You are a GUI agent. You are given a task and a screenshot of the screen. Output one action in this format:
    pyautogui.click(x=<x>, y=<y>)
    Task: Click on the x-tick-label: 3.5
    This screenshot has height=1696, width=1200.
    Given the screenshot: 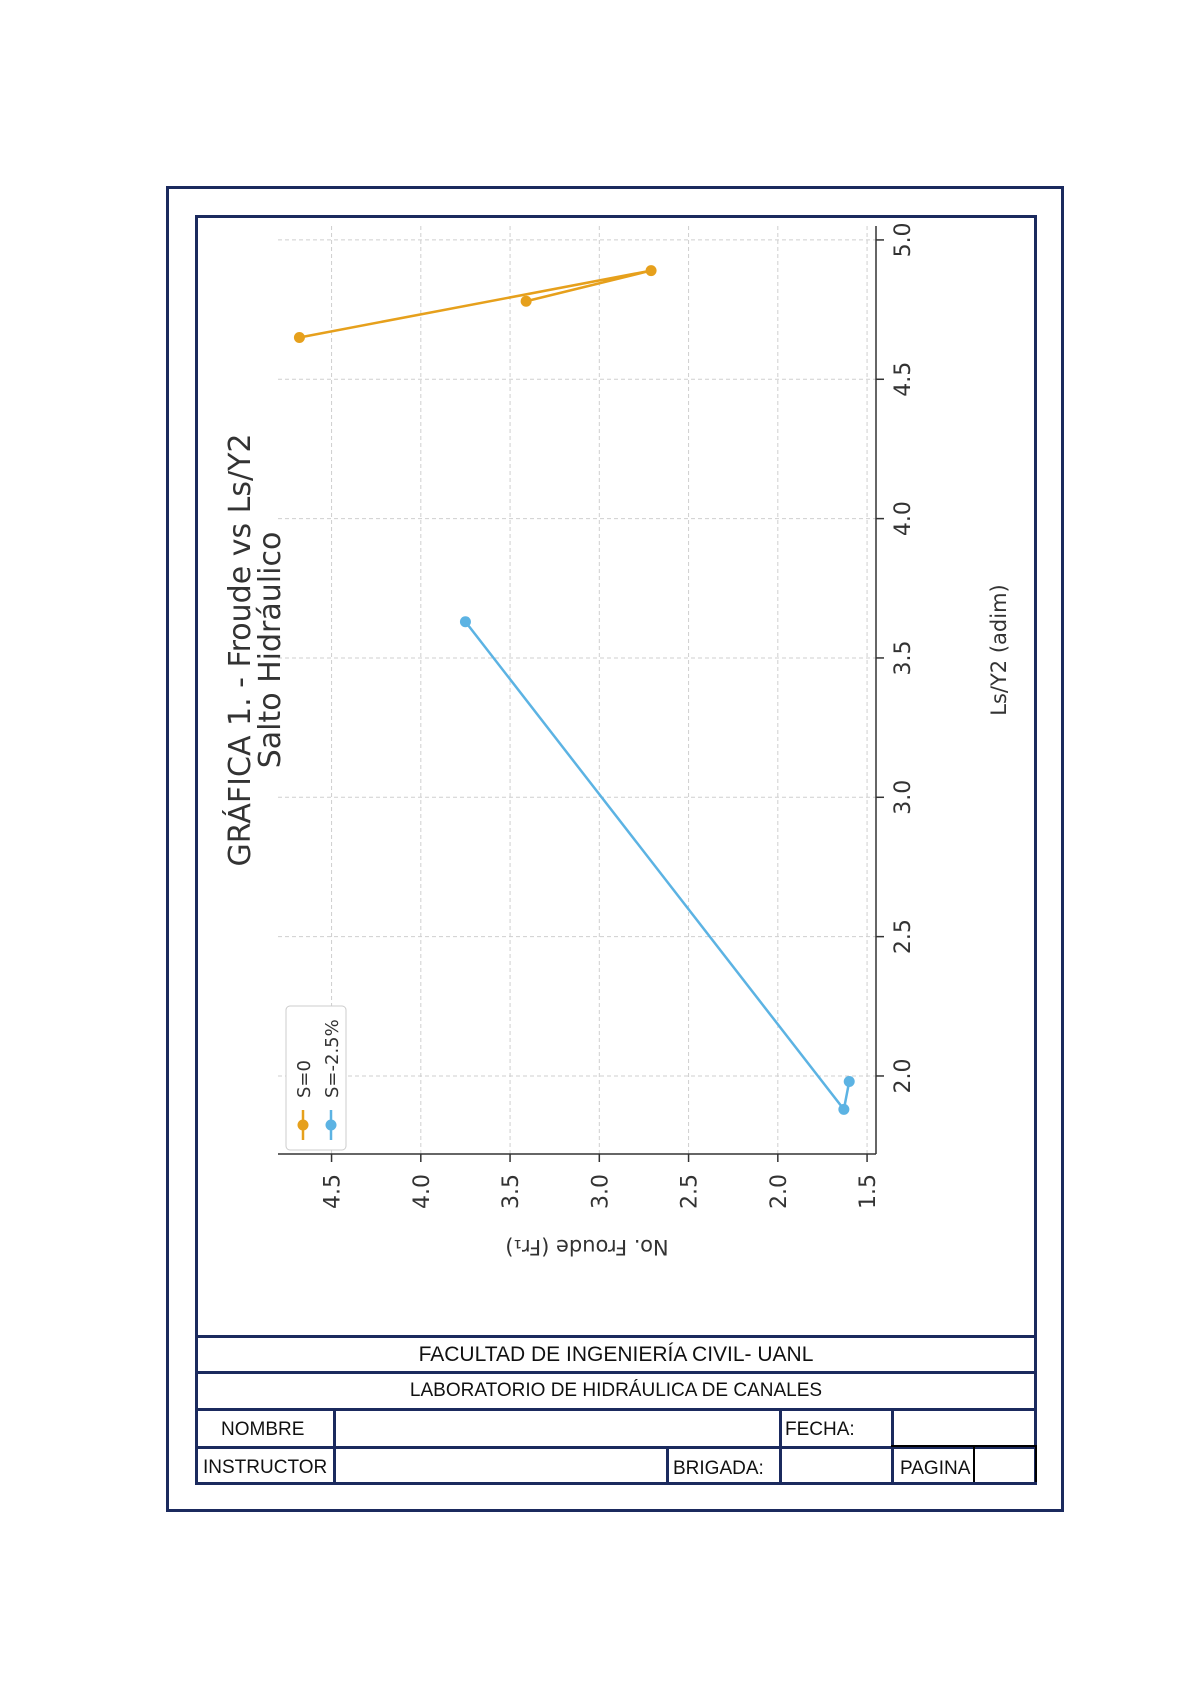 What is the action you would take?
    pyautogui.click(x=903, y=657)
    